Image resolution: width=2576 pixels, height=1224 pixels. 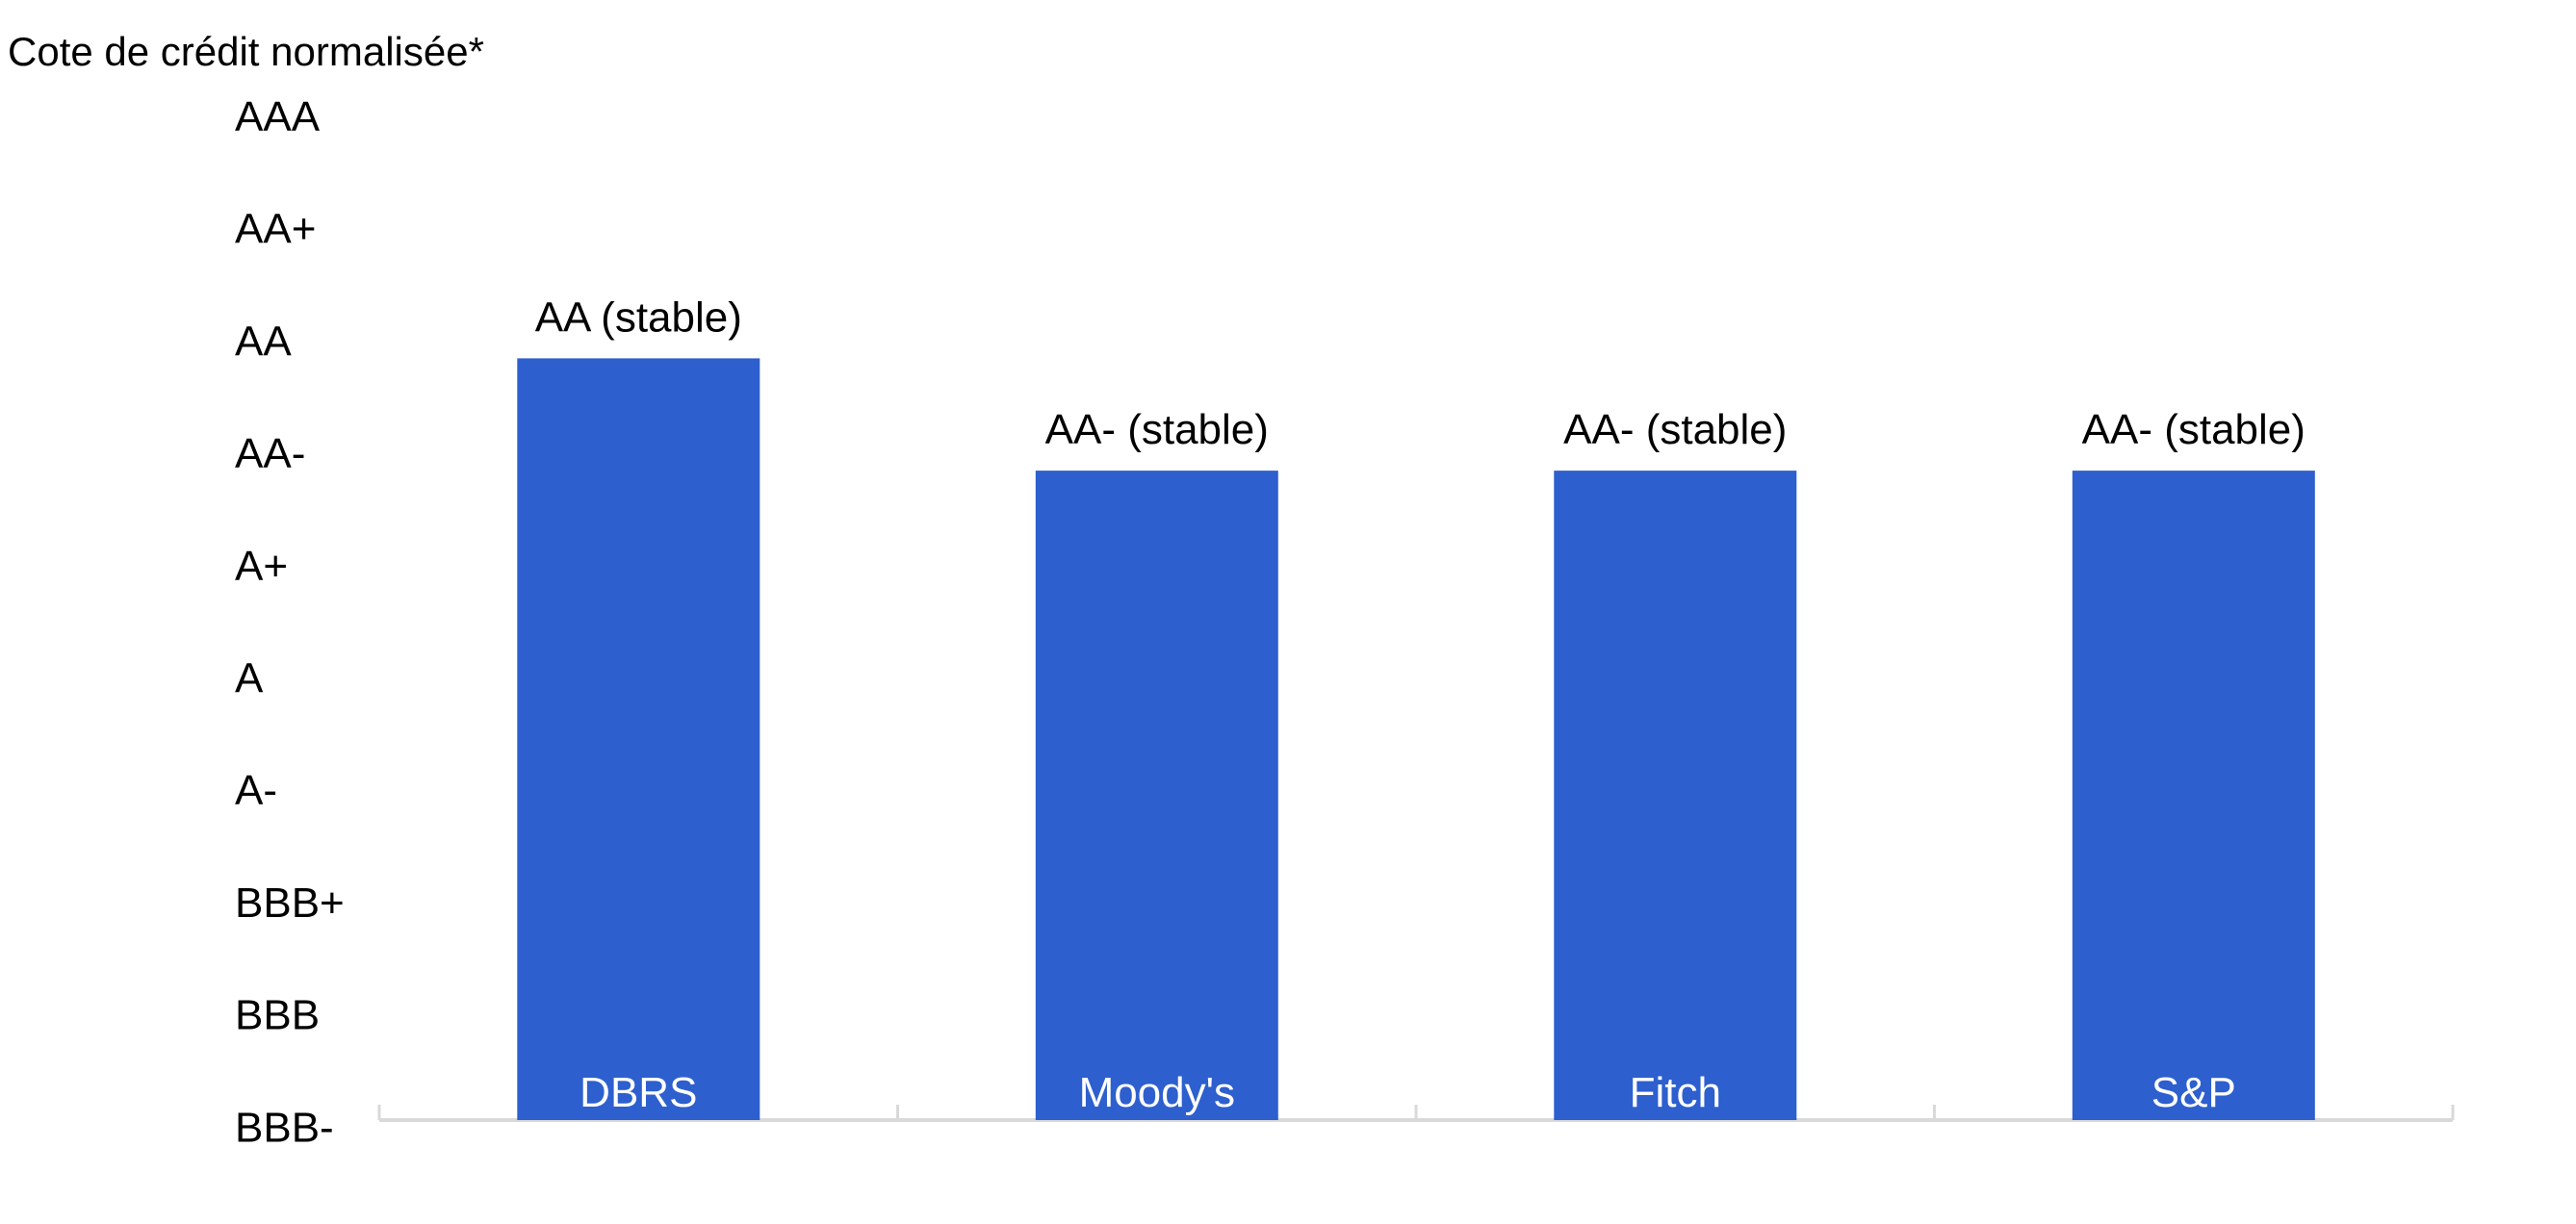 I want to click on y-tick-label-aaa: AAA, so click(x=278, y=117).